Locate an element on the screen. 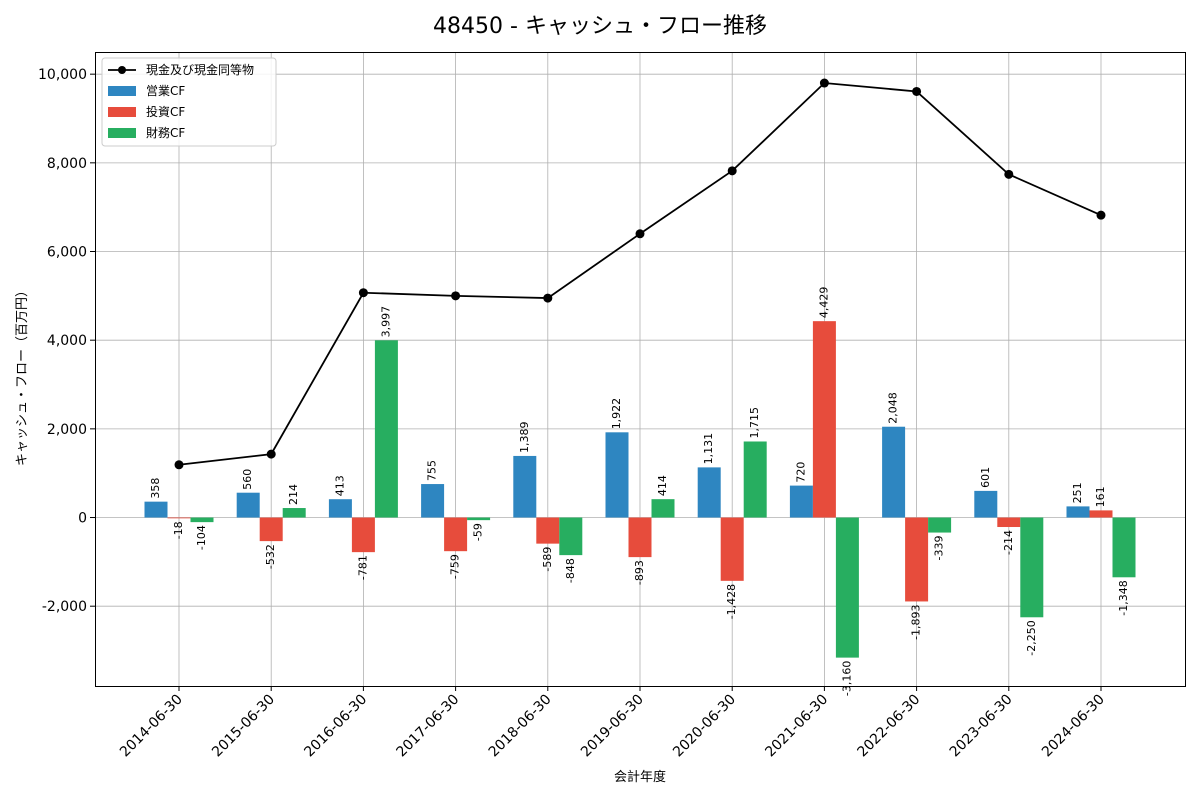  x-tick-label-0: 2014-06-30 is located at coordinates (151, 726).